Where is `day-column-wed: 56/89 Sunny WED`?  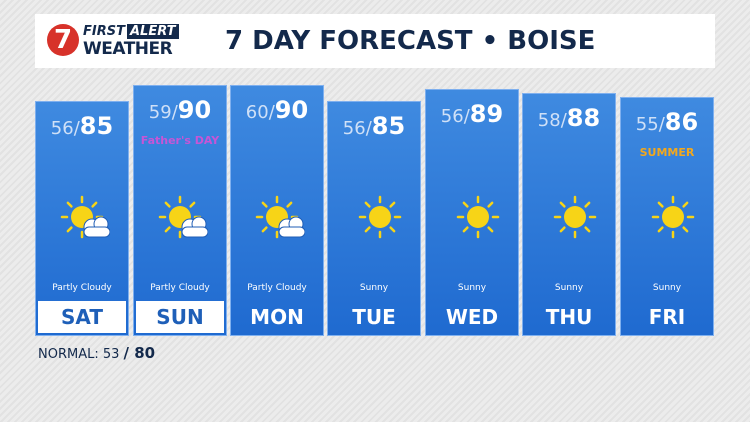
day-column-wed: 56/89 Sunny WED is located at coordinates (472, 212).